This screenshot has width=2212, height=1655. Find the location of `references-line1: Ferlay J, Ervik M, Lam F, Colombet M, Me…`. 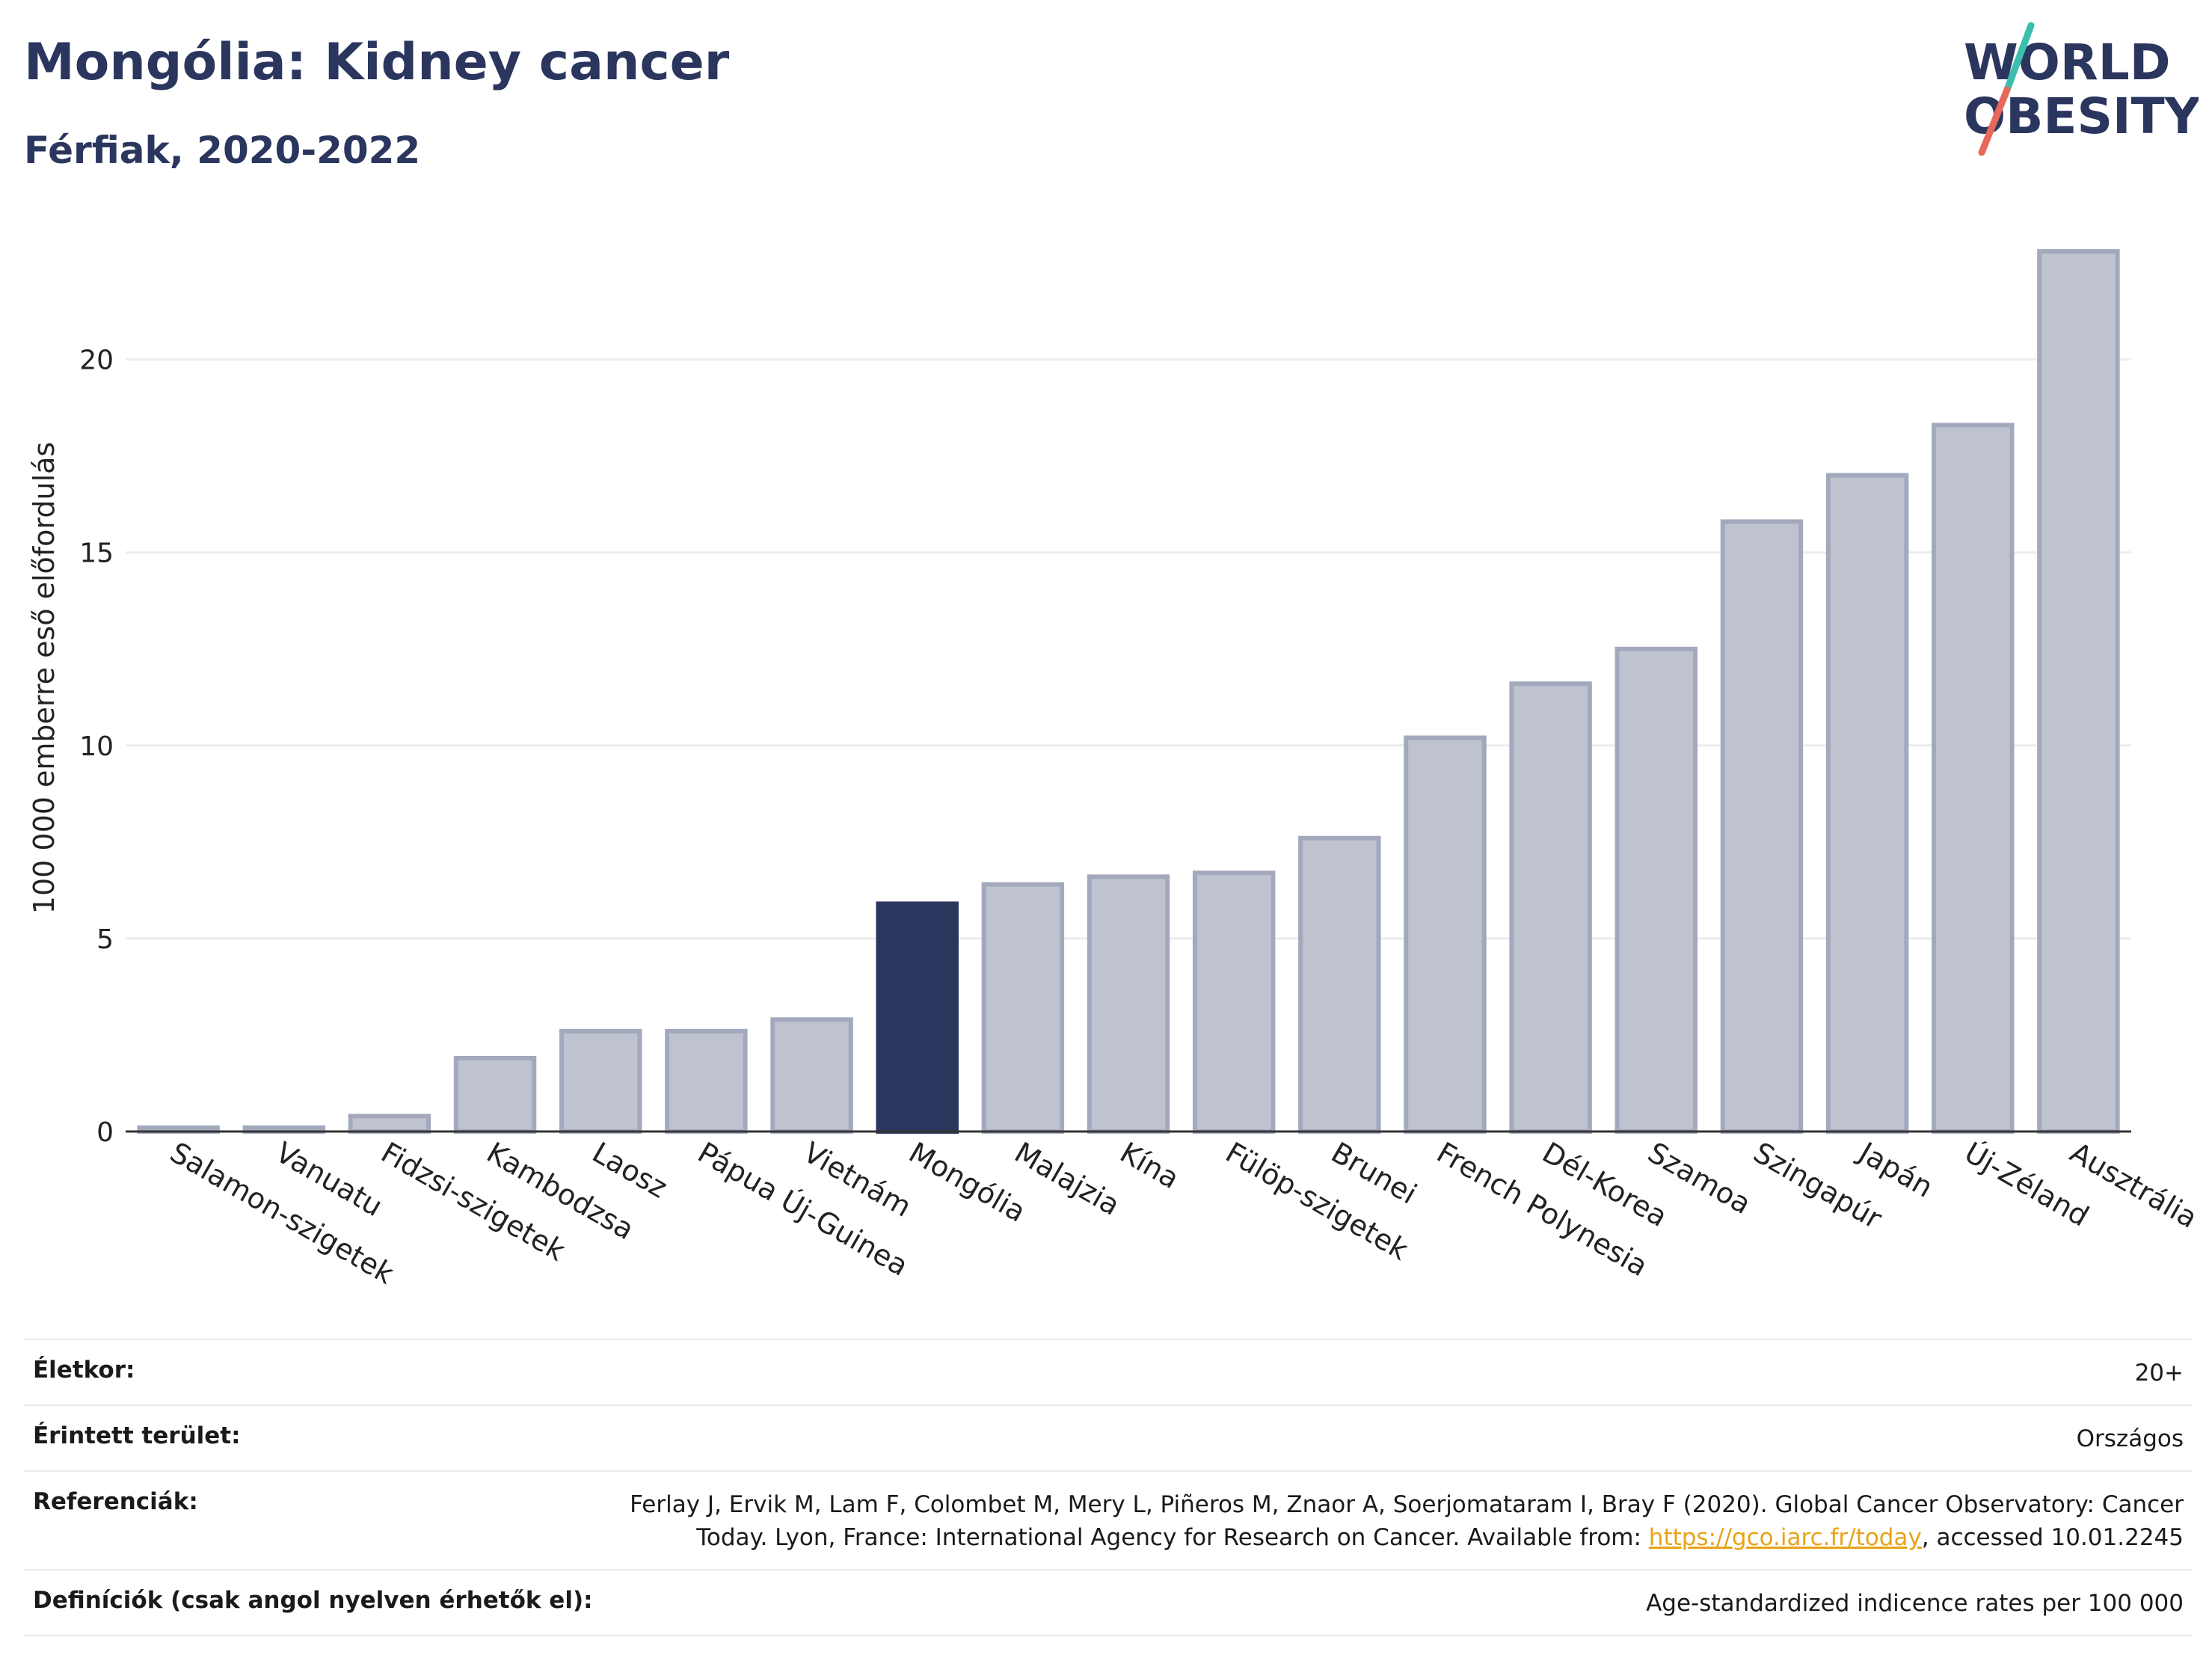

references-line1: Ferlay J, Ervik M, Lam F, Colombet M, Me… is located at coordinates (1407, 1504).